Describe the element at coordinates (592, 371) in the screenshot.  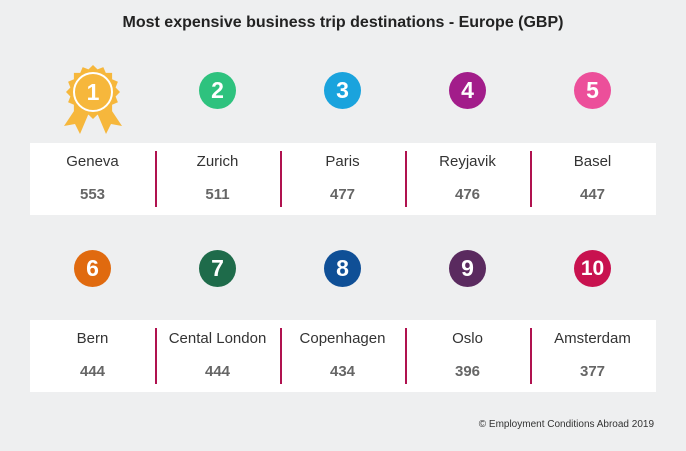
I see `cost-value: 377` at that location.